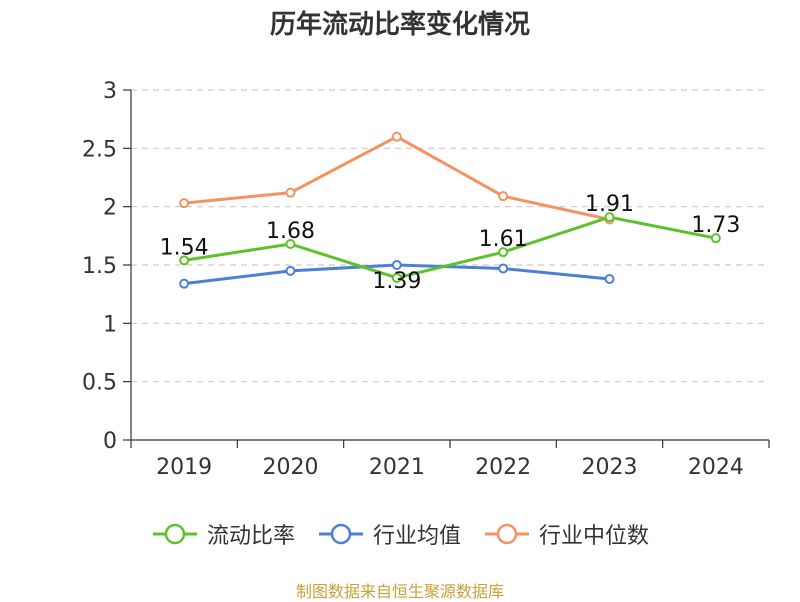 Image resolution: width=800 pixels, height=602 pixels. Describe the element at coordinates (99, 149) in the screenshot. I see `y-tick-label: 2.5` at that location.